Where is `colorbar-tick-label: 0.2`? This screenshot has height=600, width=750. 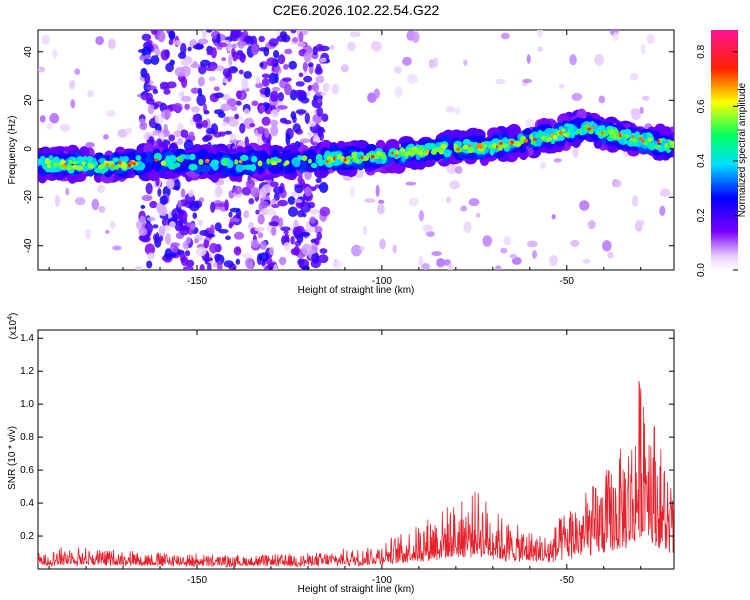 colorbar-tick-label: 0.2 is located at coordinates (701, 215).